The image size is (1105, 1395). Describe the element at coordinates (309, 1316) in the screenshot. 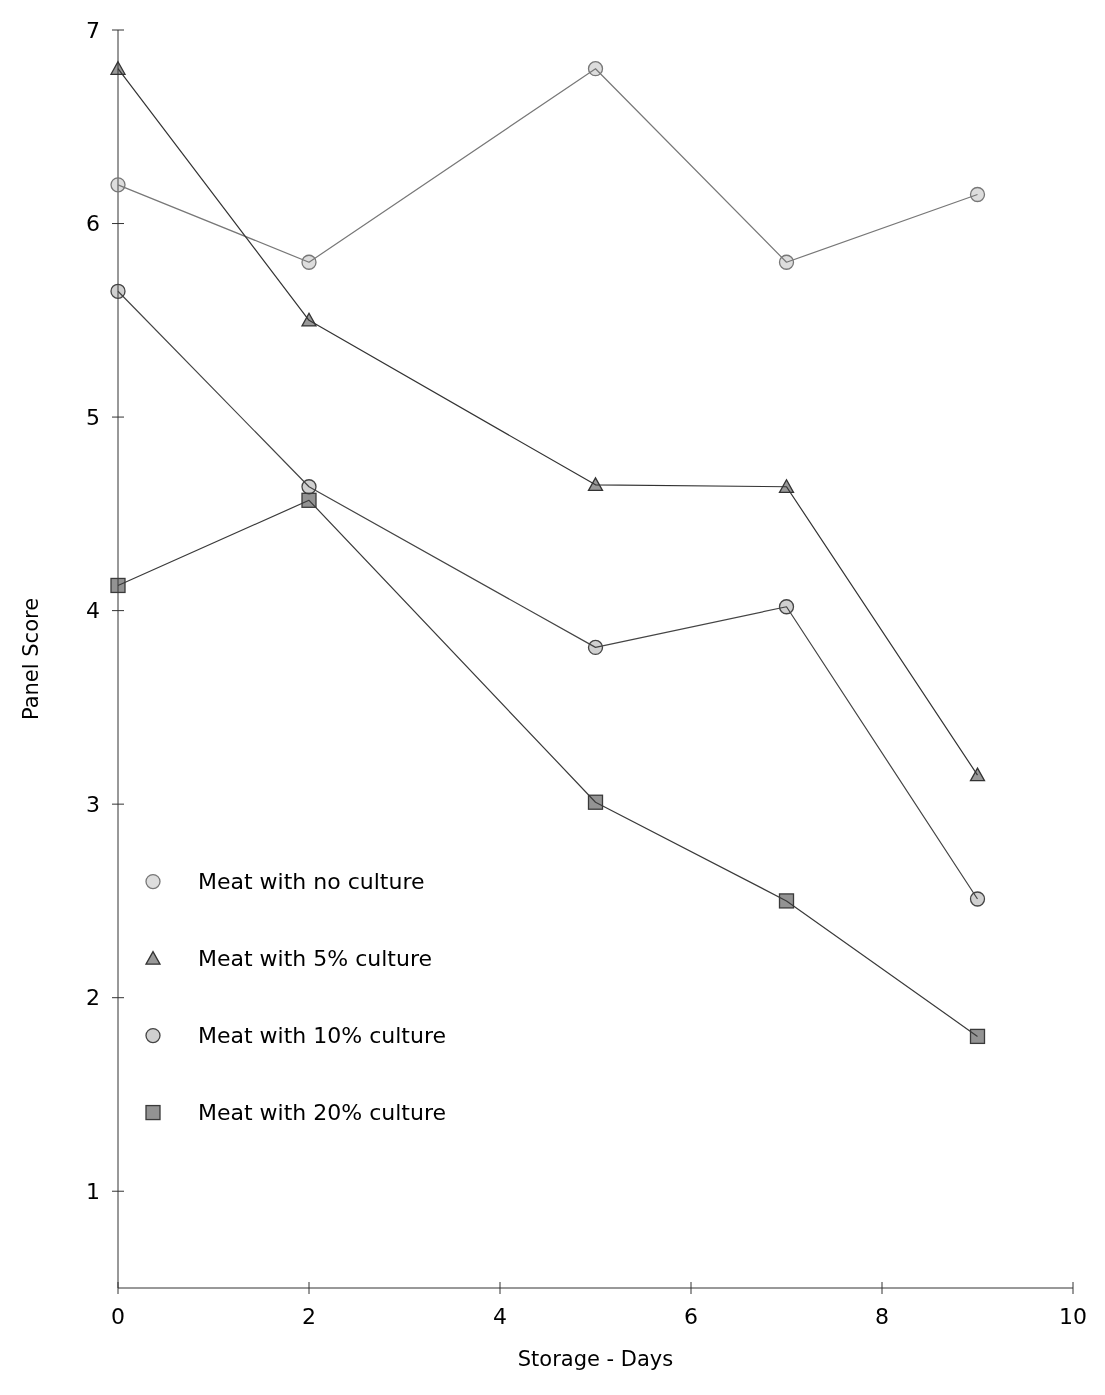

I see `x-tick-label: 2` at that location.